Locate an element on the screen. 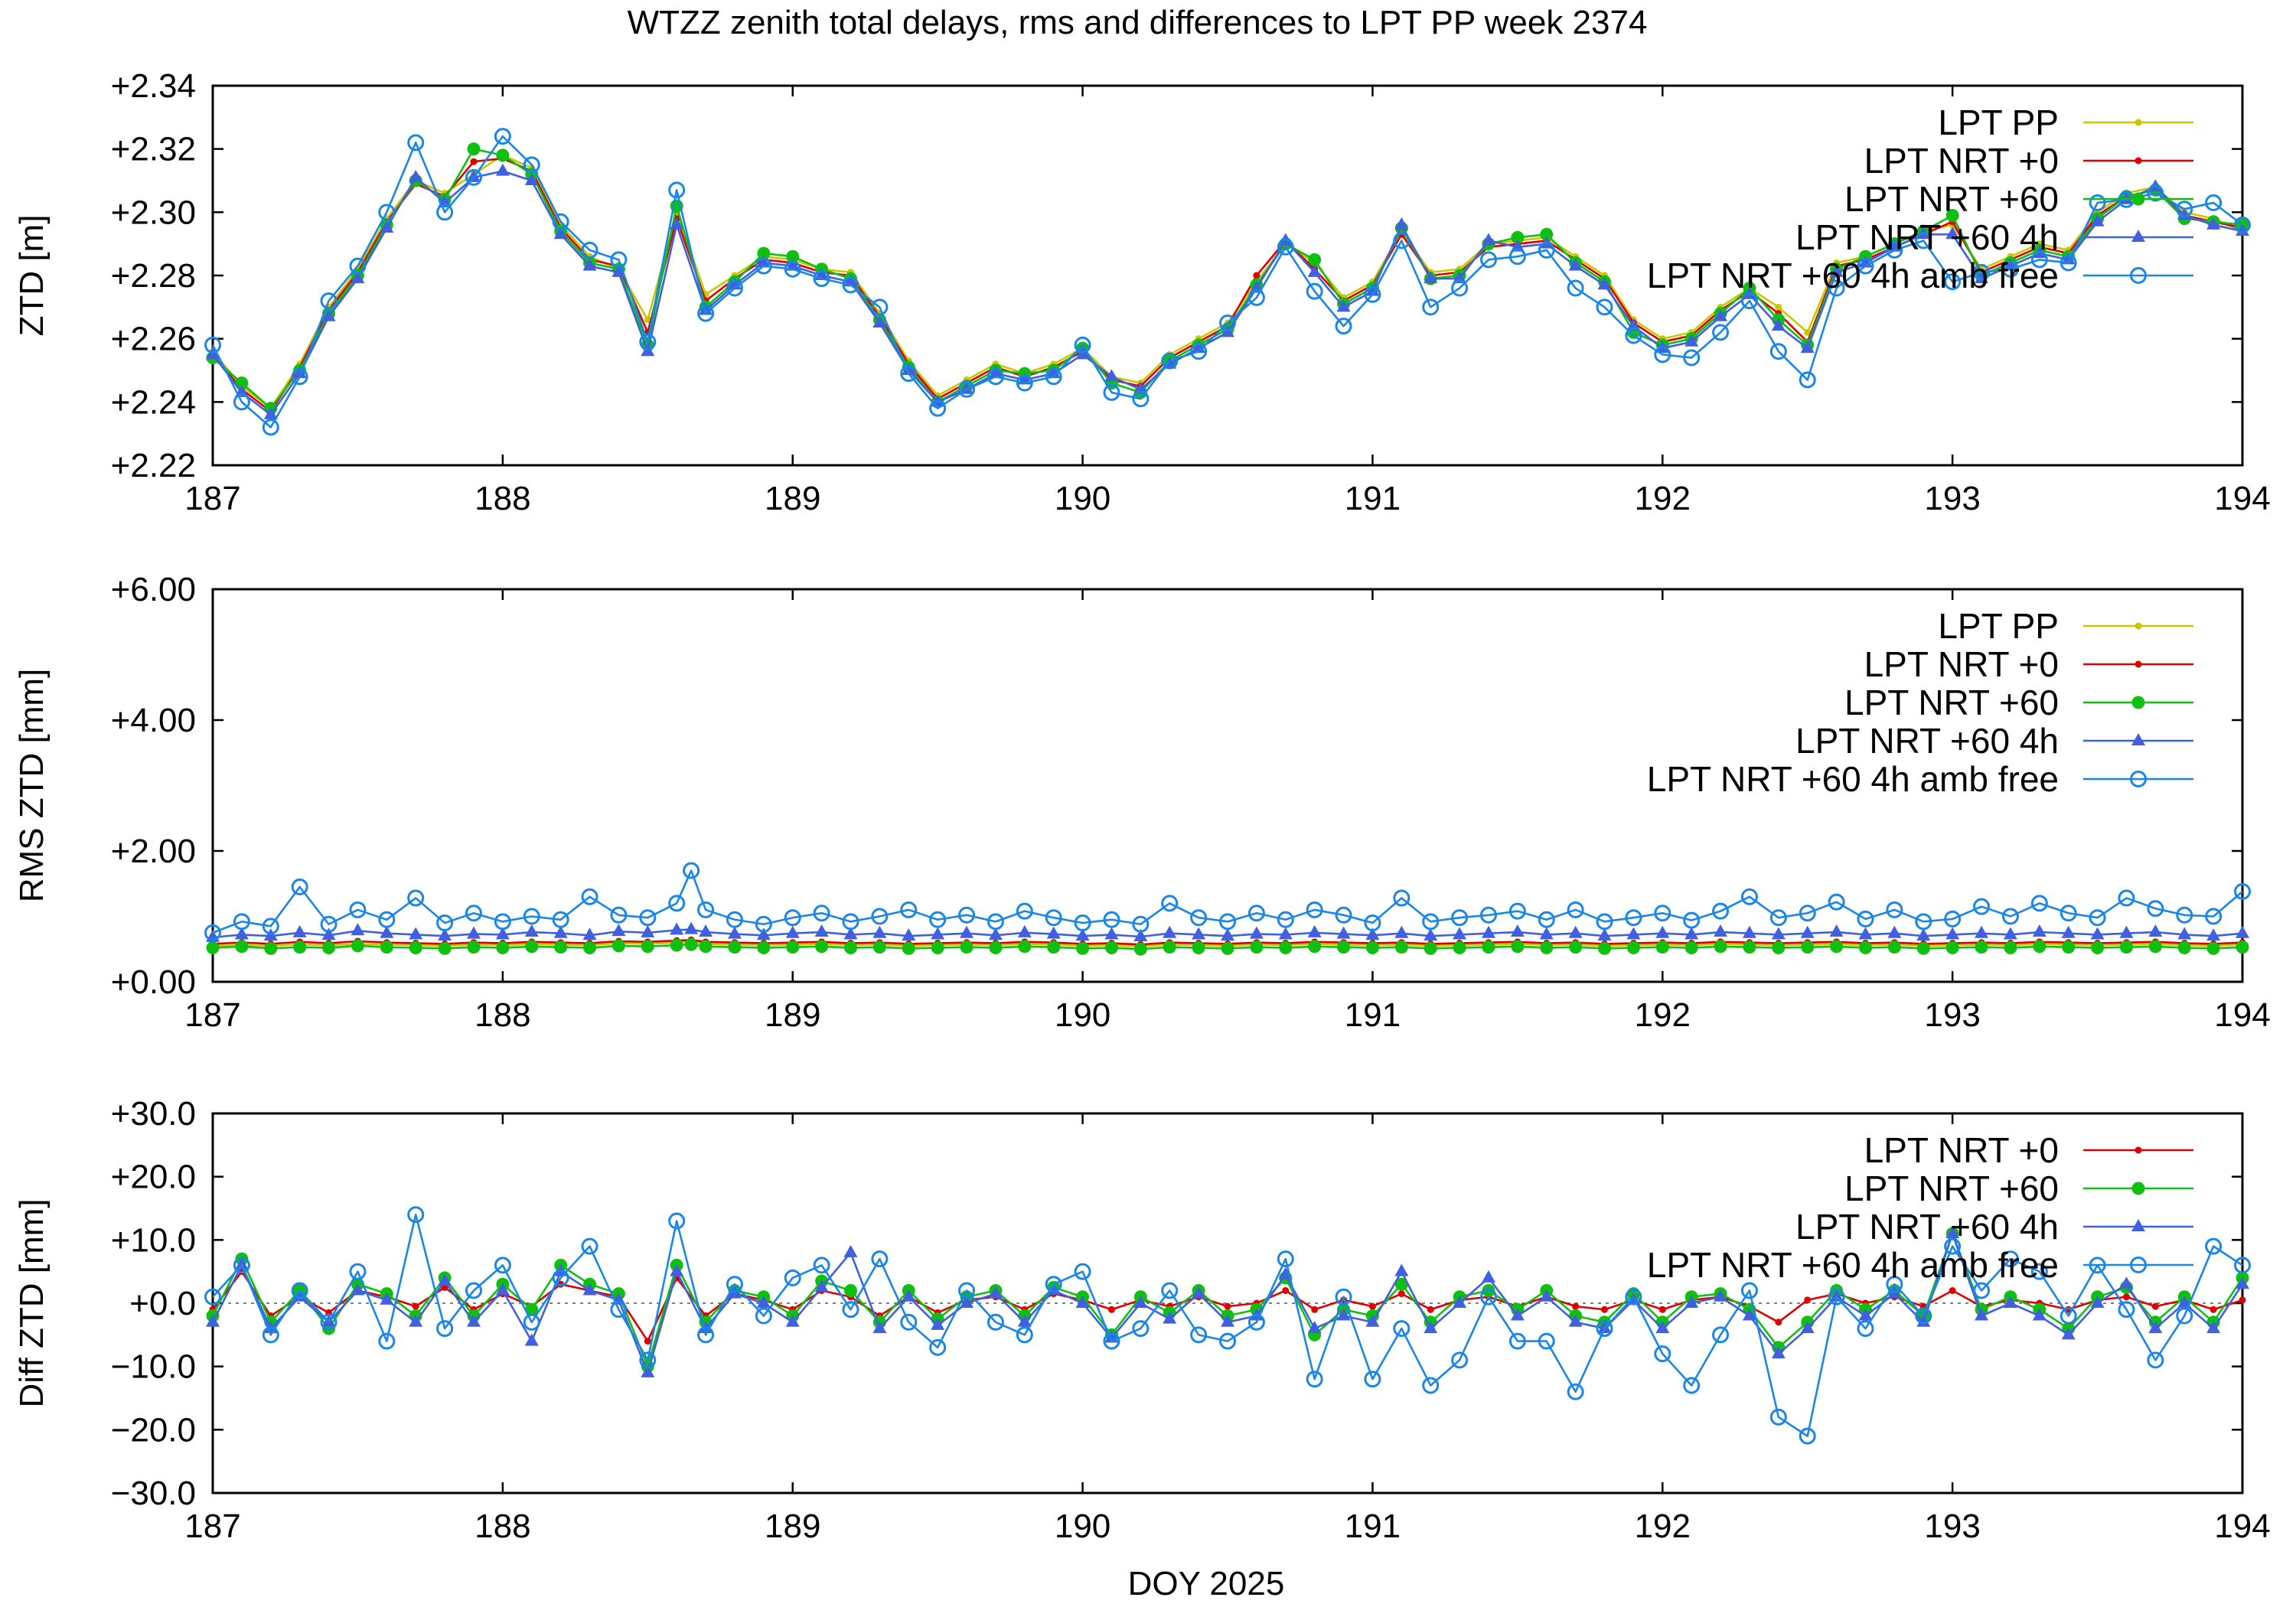 The height and width of the screenshot is (1607, 2296). y-axis-label: Diff ZTD [mm] is located at coordinates (32, 1303).